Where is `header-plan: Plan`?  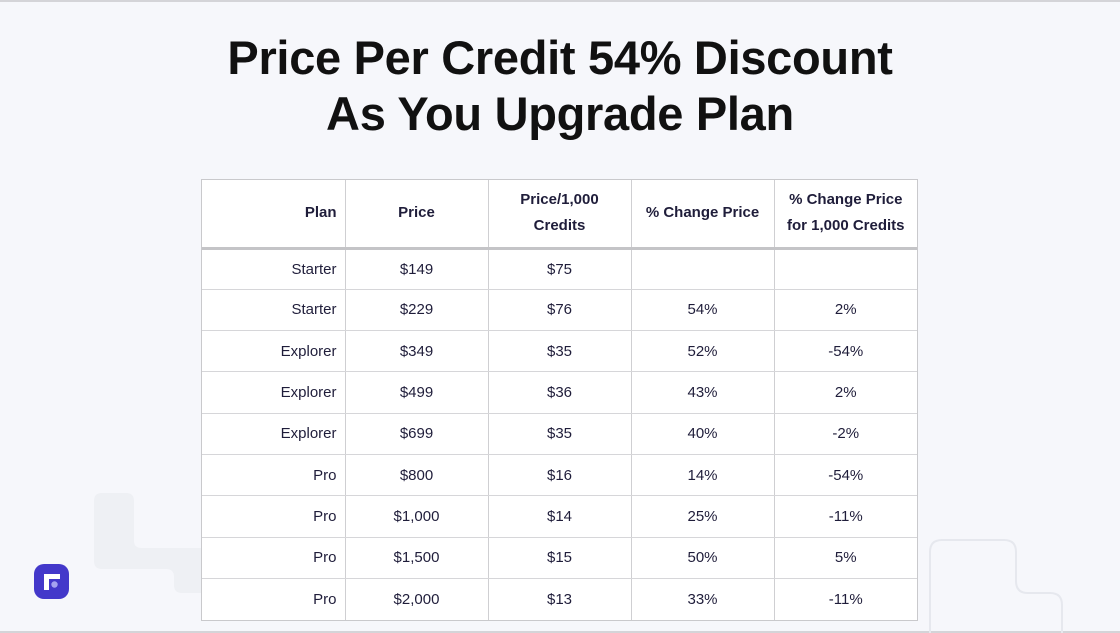 header-plan: Plan is located at coordinates (274, 215).